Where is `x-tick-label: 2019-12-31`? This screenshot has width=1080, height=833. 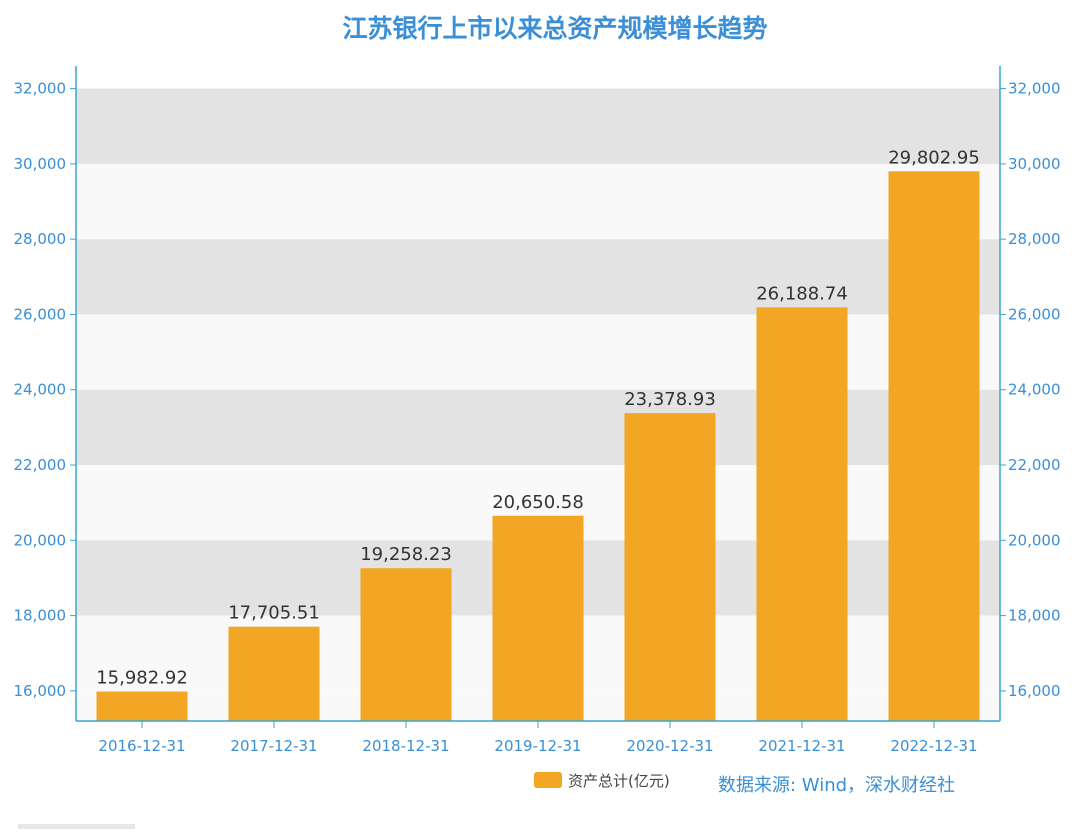 x-tick-label: 2019-12-31 is located at coordinates (537, 746).